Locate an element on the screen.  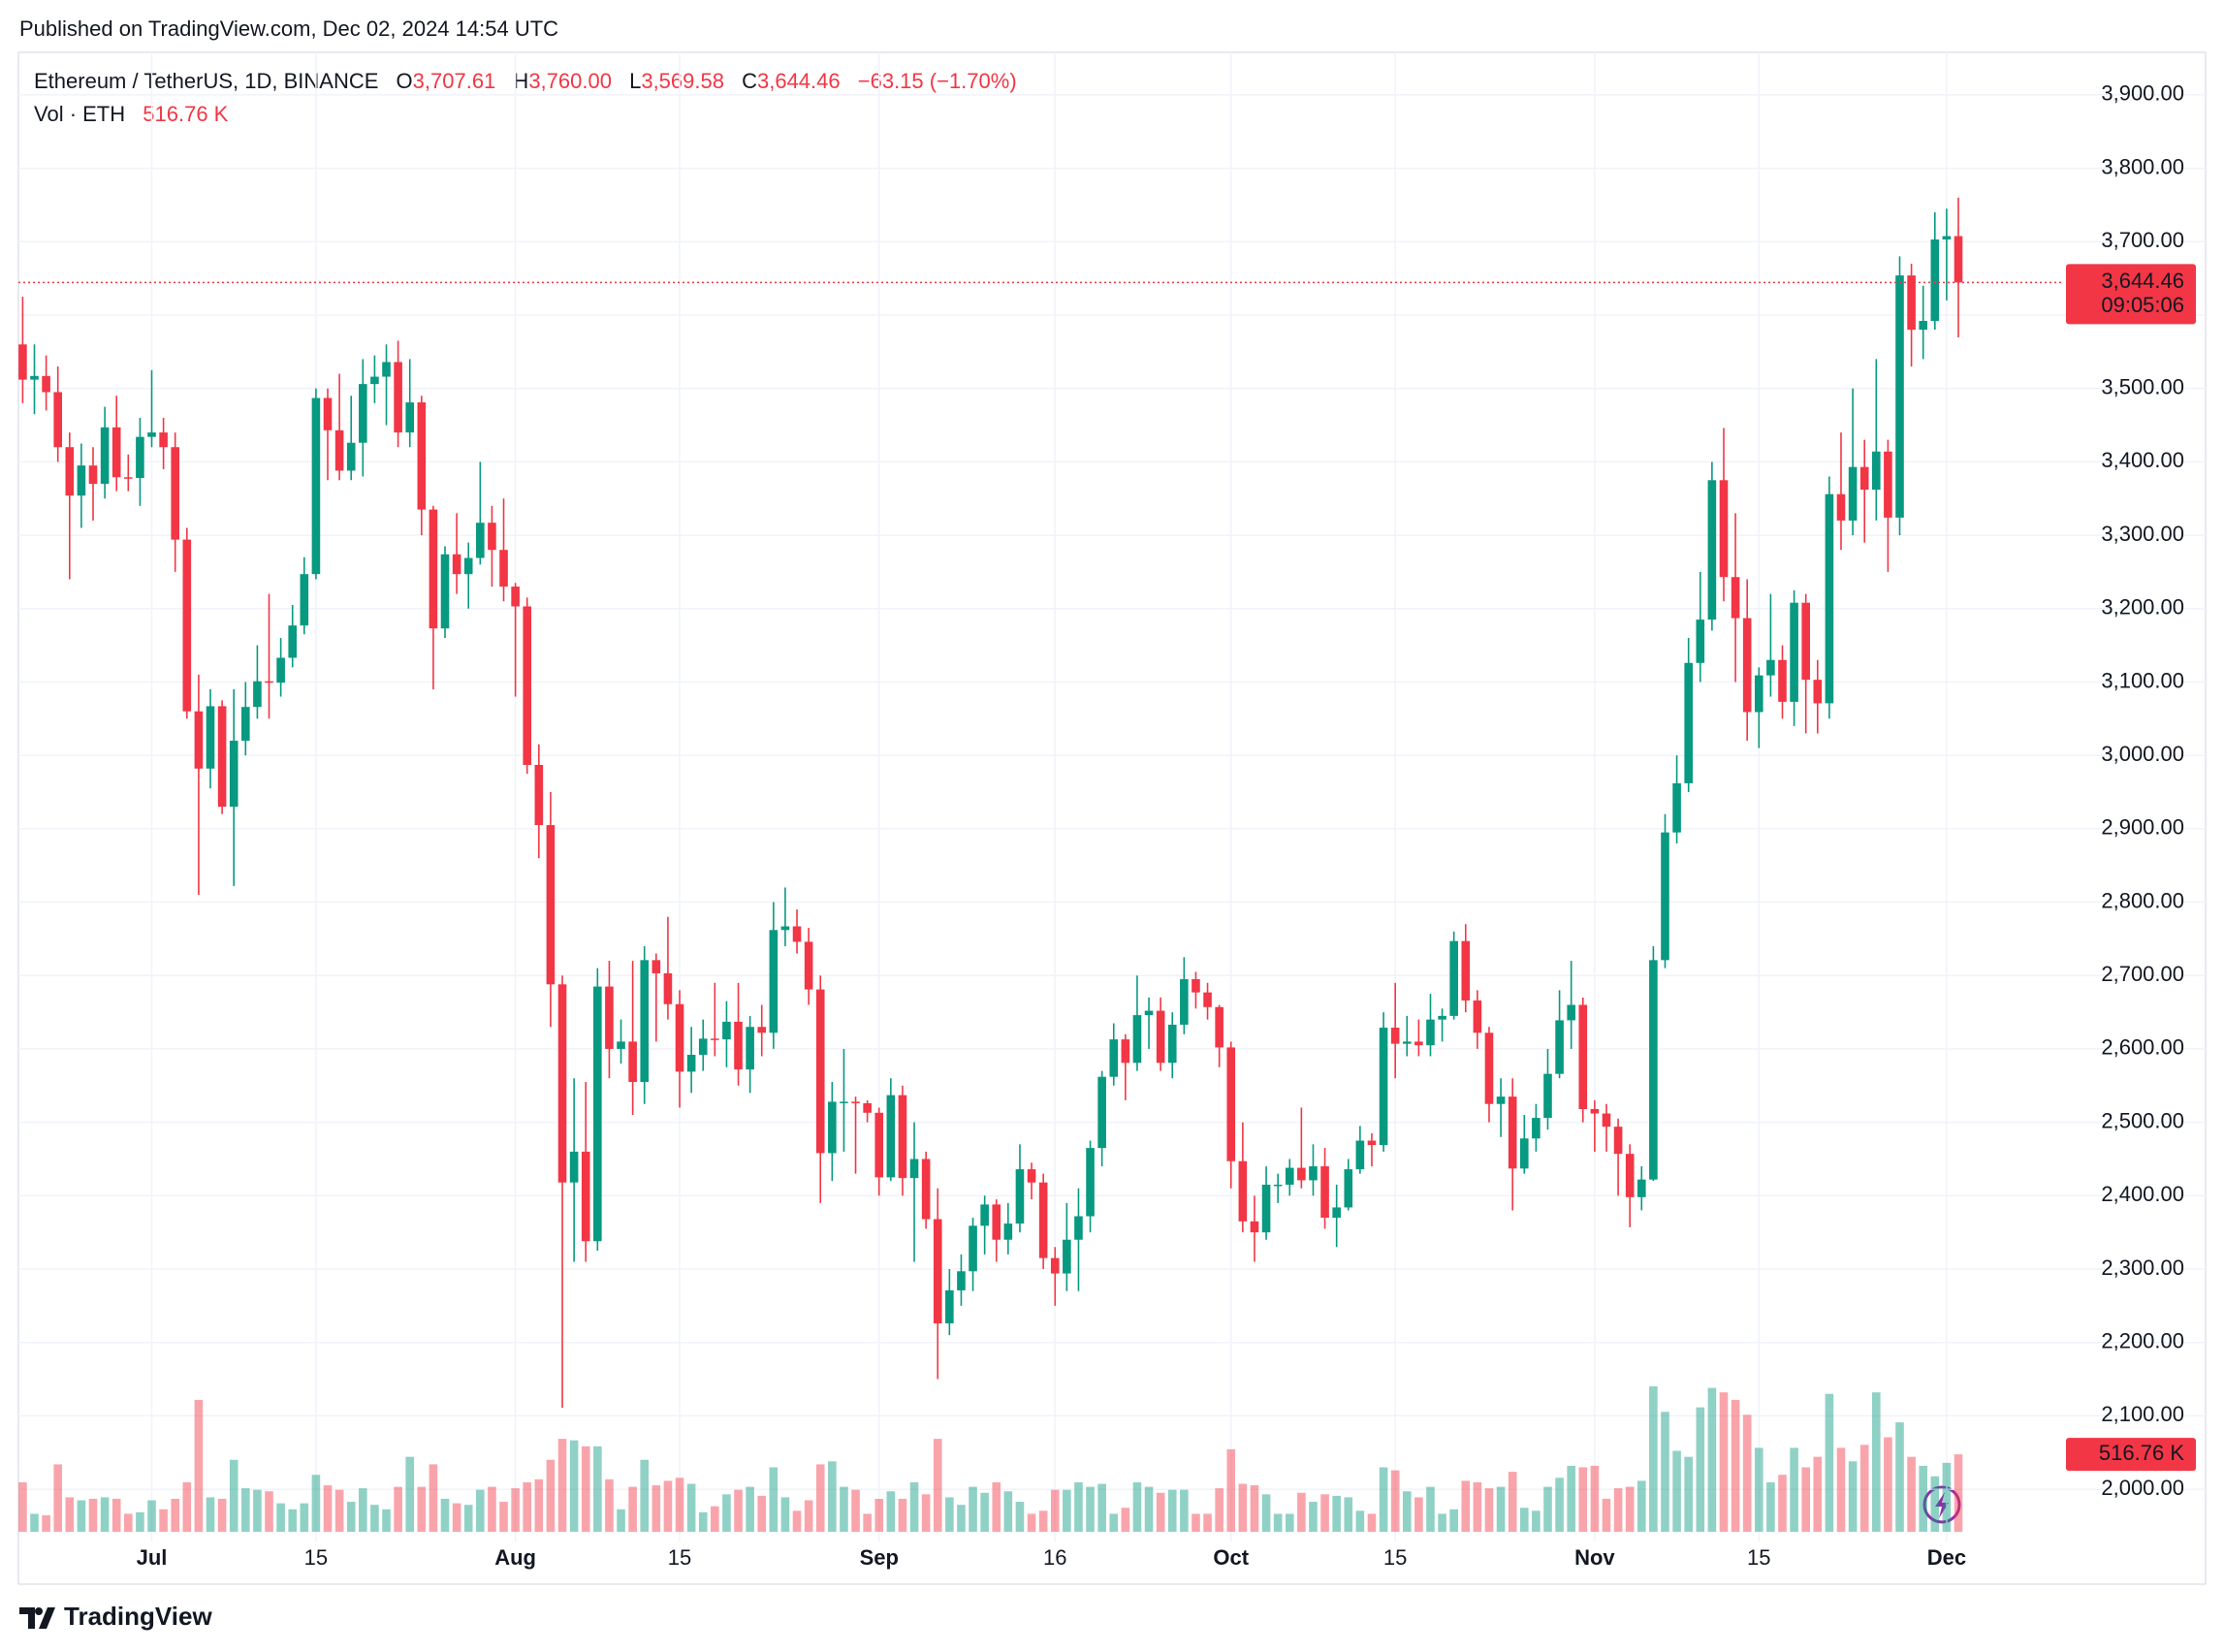
y-tick-label: 3,700.00 is located at coordinates (2142, 240).